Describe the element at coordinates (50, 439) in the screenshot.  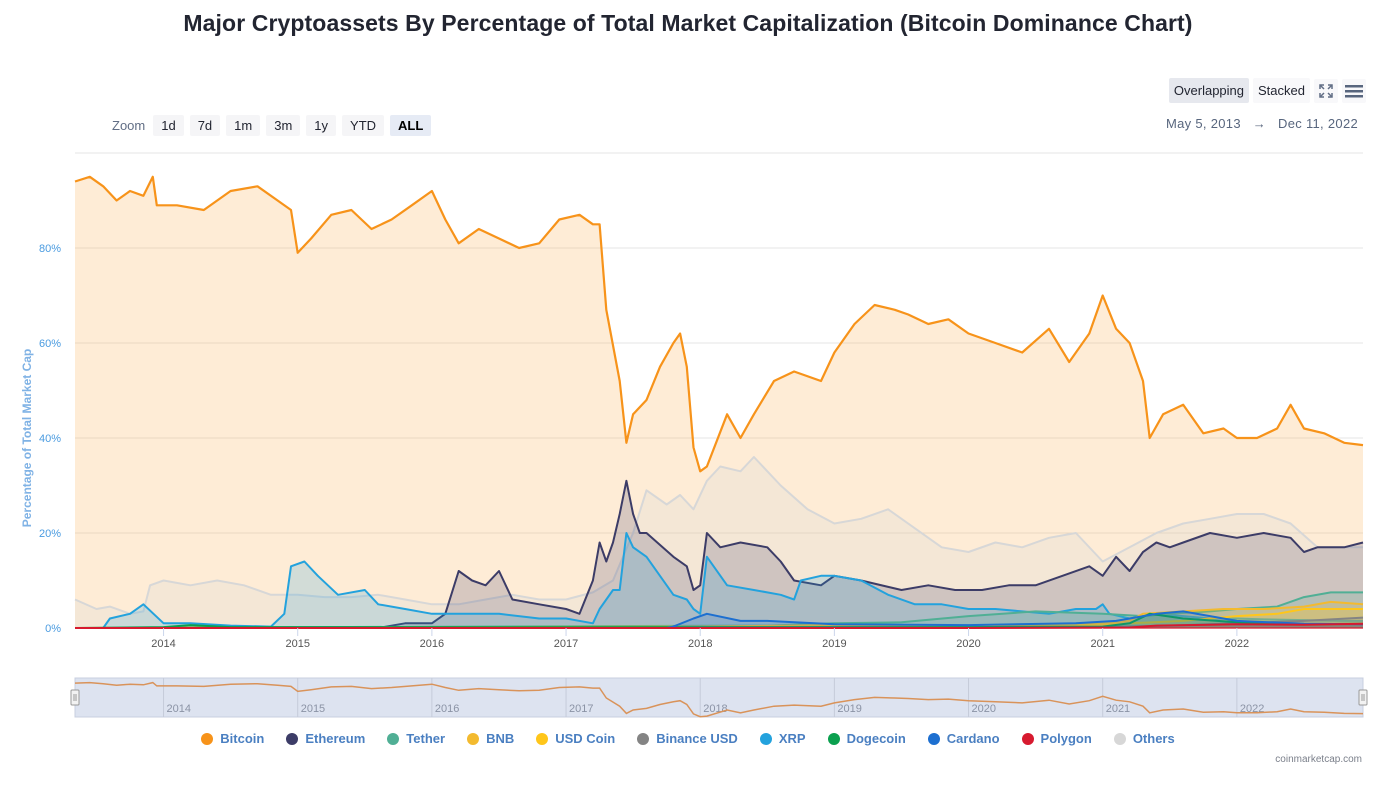
I see `y-tick-label: 40%` at that location.